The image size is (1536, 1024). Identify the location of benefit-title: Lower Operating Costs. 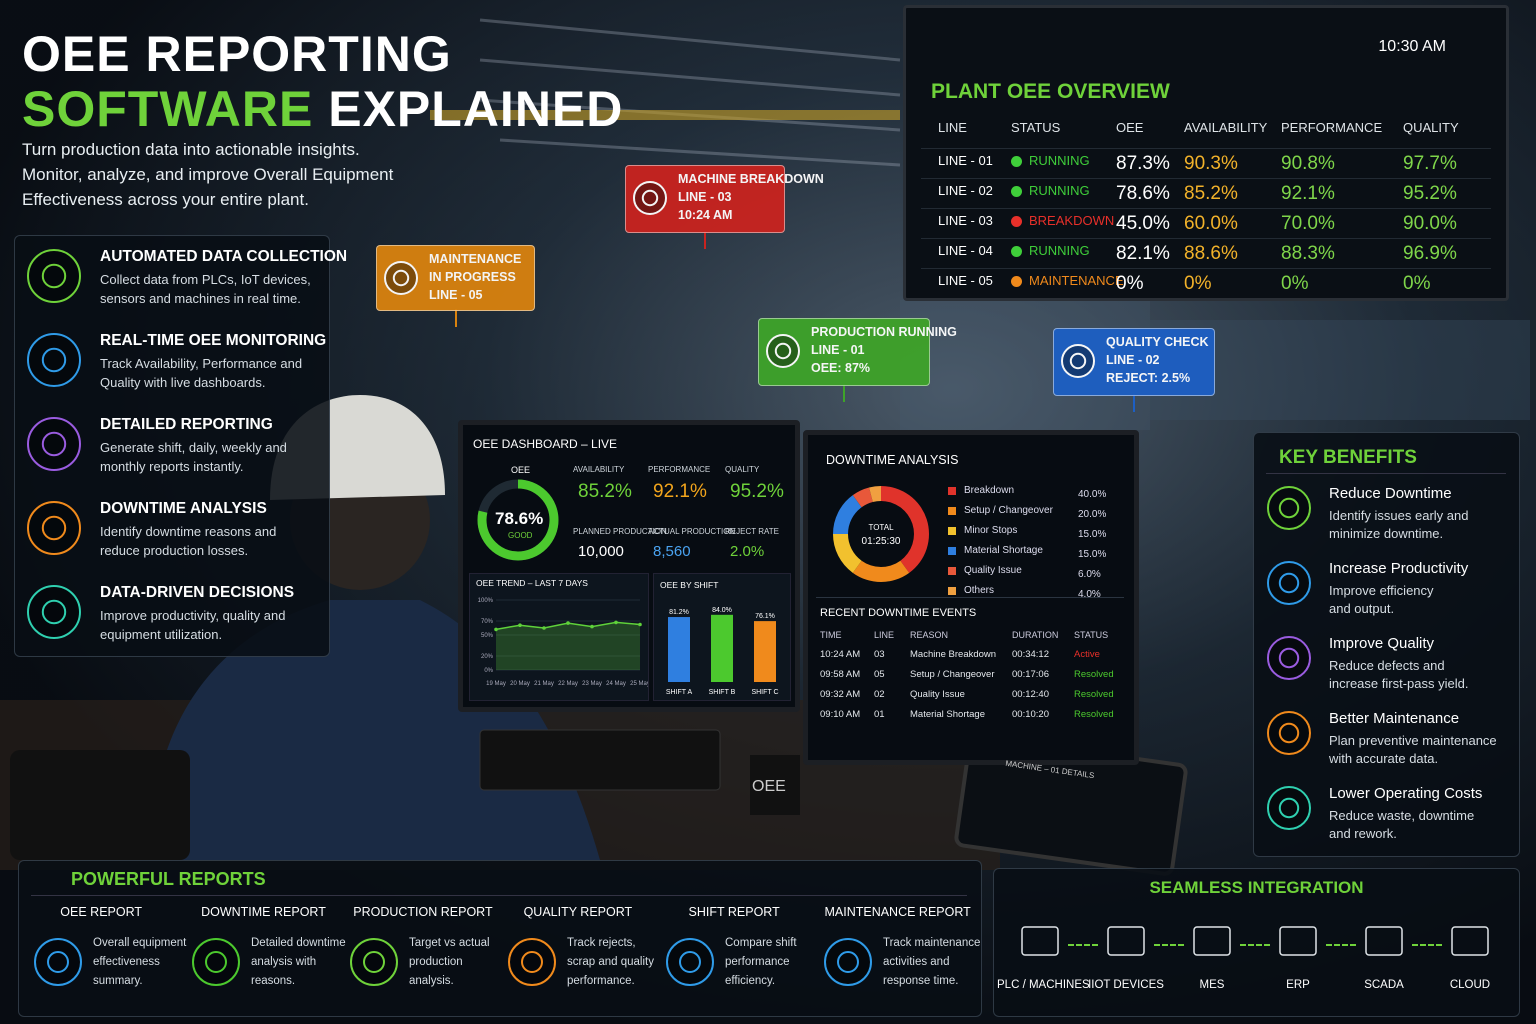
(1406, 793).